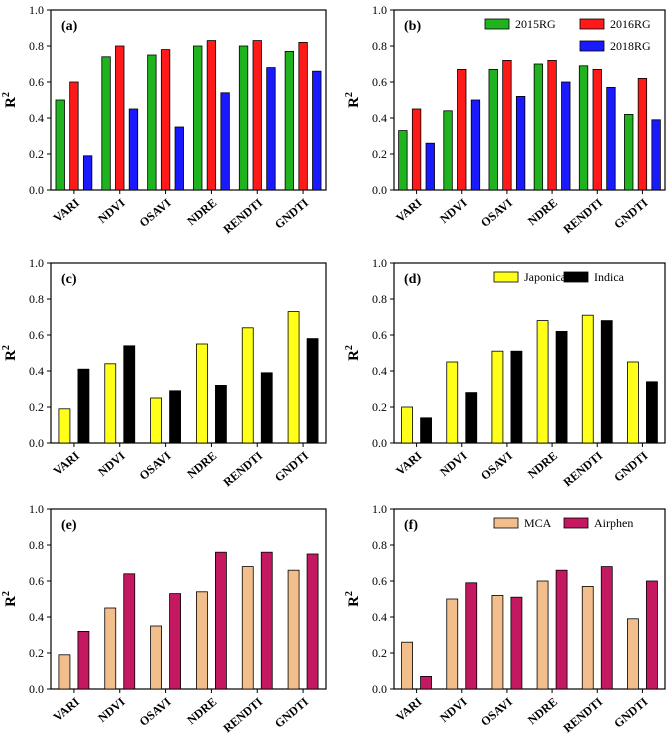  Describe the element at coordinates (592, 46) in the screenshot. I see `legend-swatch-2018rg` at that location.